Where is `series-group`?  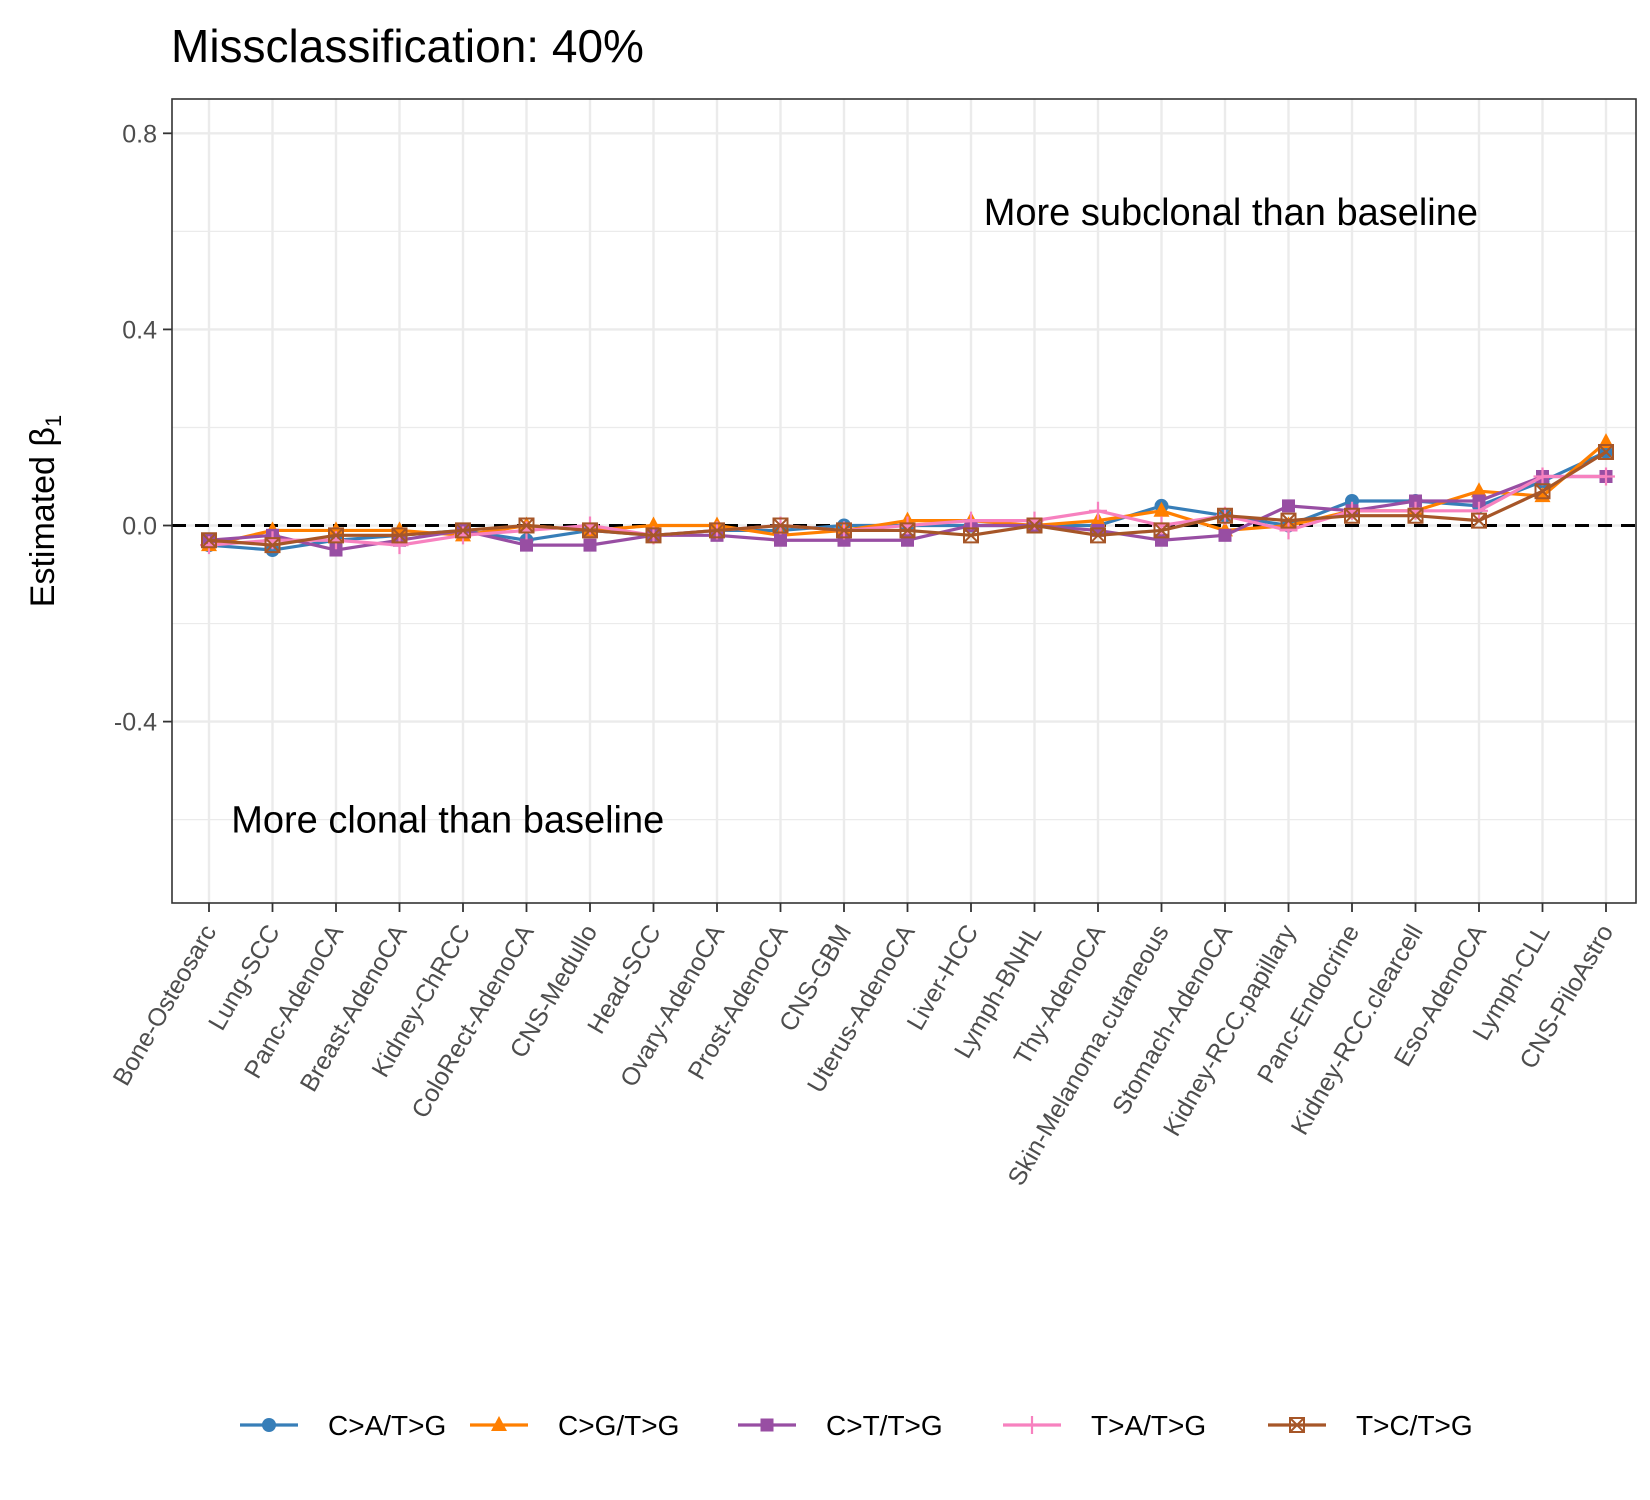
series-group is located at coordinates (907, 495).